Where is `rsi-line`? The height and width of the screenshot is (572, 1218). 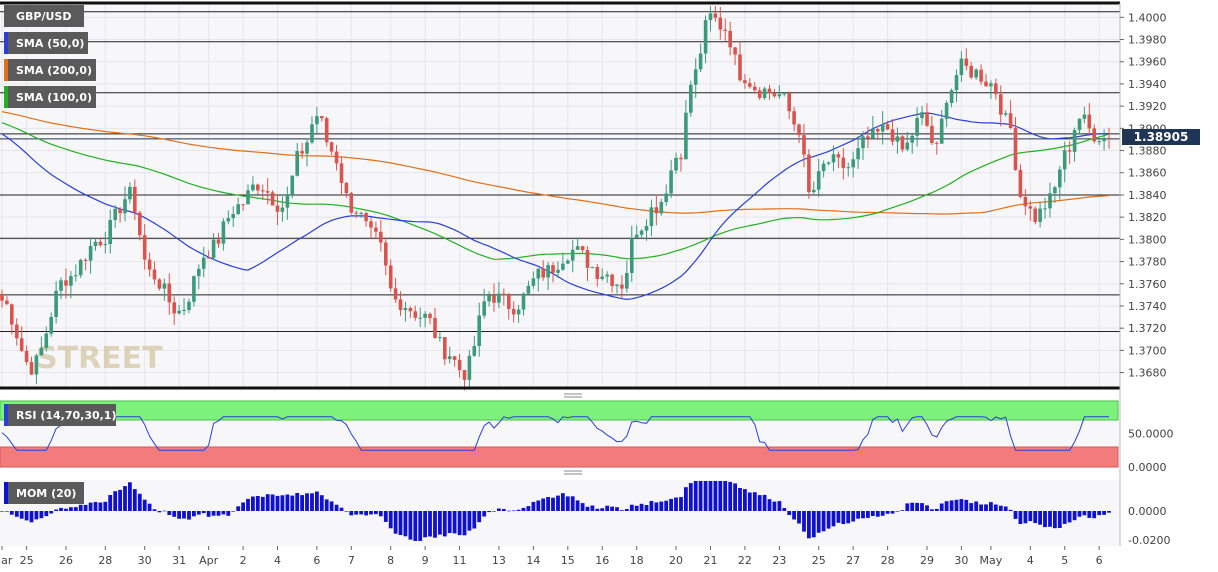
rsi-line is located at coordinates (555, 433).